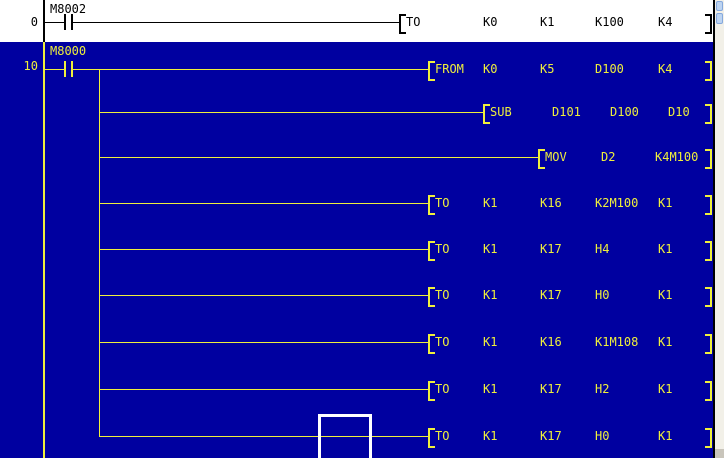 Image resolution: width=724 pixels, height=458 pixels. What do you see at coordinates (677, 157) in the screenshot?
I see `operand: K4M100` at bounding box center [677, 157].